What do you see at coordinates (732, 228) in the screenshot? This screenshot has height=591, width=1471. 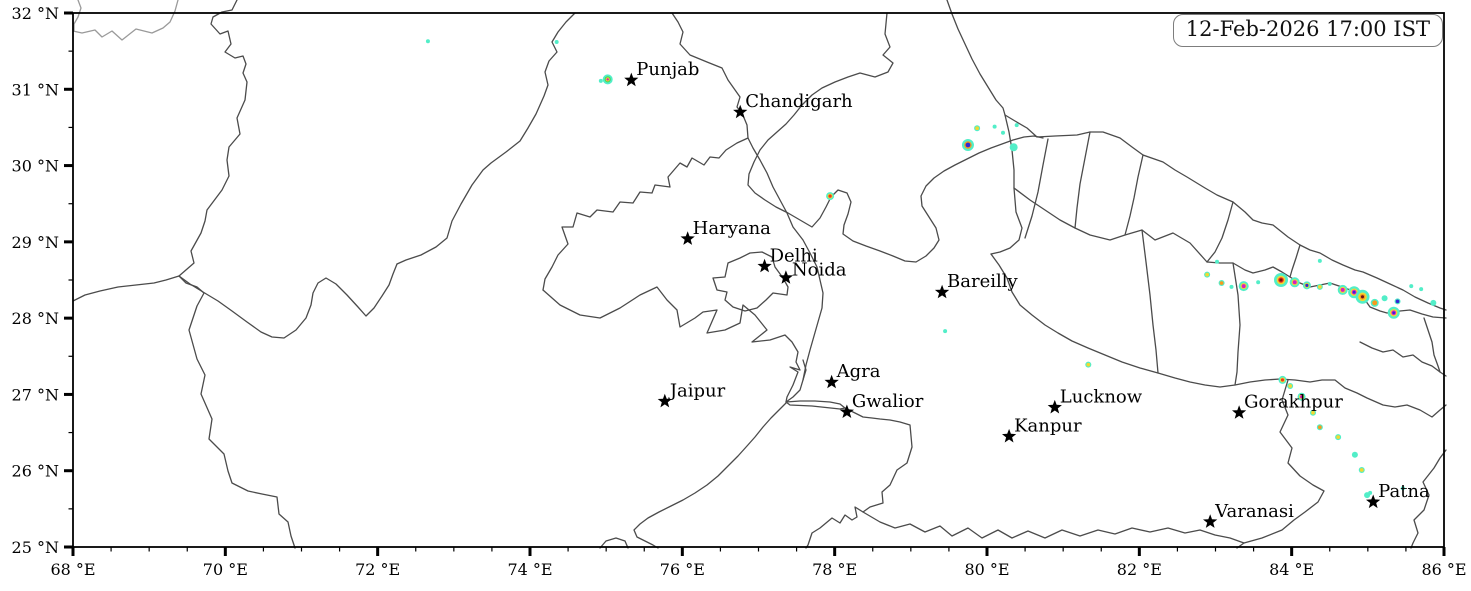 I see `city-label: Haryana` at bounding box center [732, 228].